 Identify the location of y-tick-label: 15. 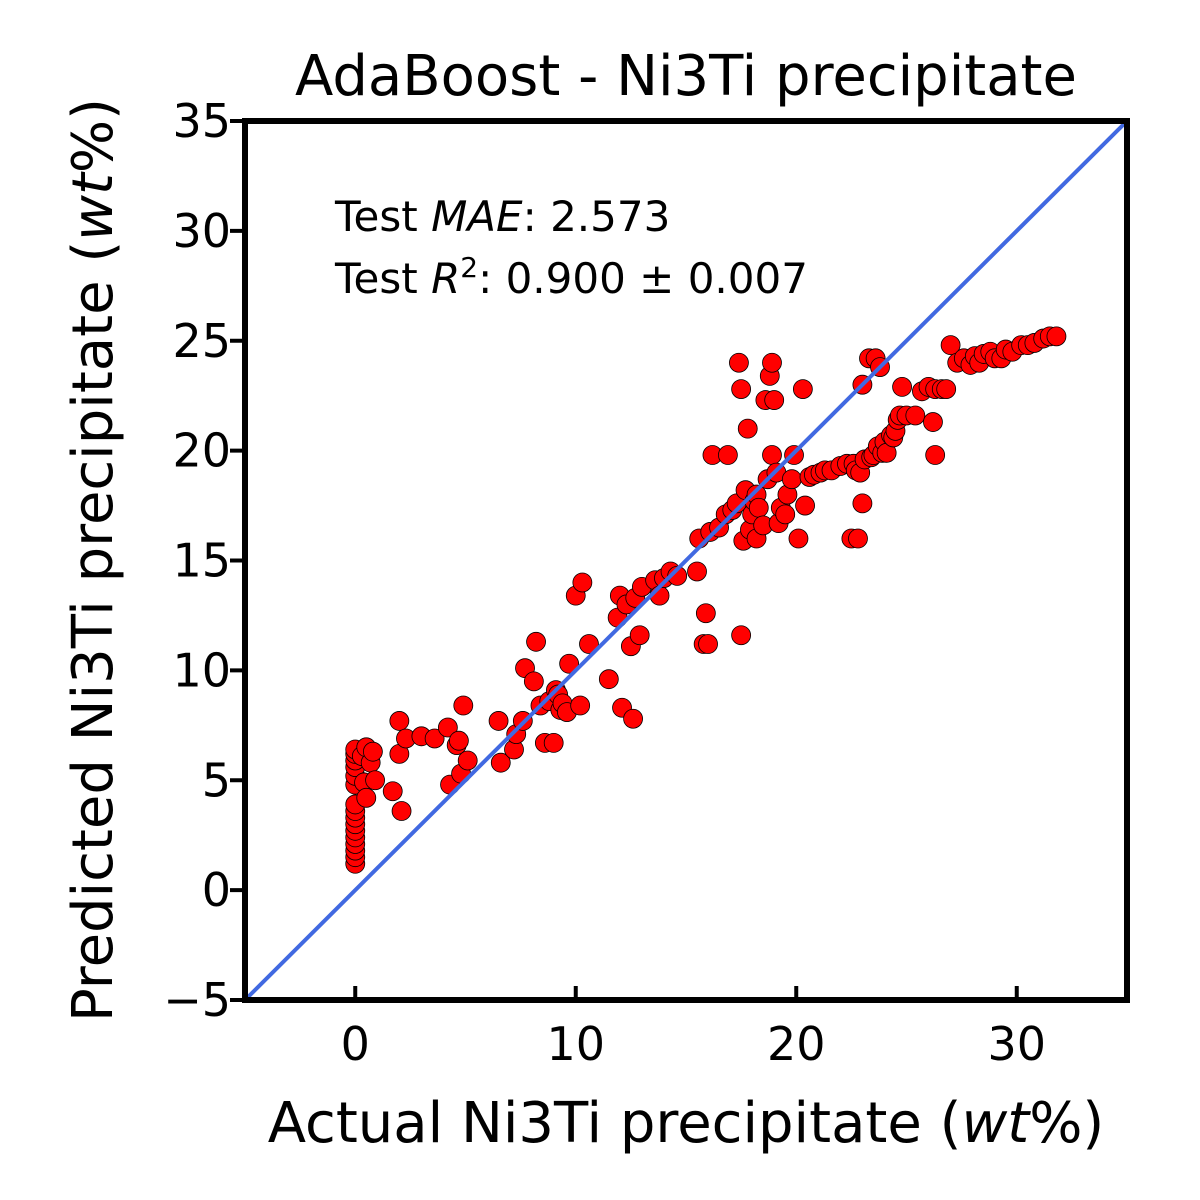
(201, 561).